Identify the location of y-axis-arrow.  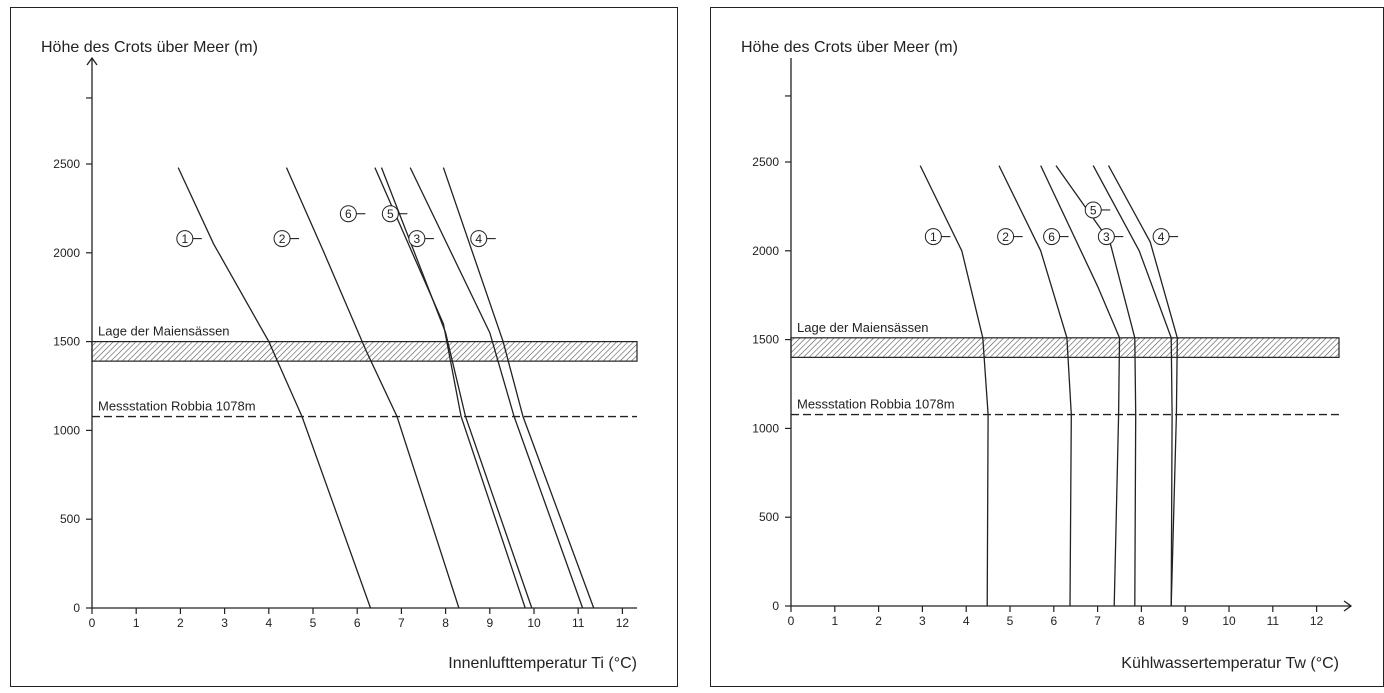
(92, 61).